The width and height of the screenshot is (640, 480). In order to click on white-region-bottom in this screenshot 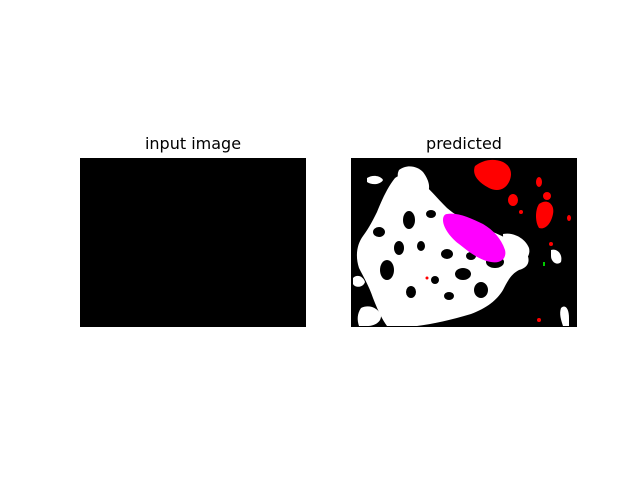, I will do `click(369, 316)`.